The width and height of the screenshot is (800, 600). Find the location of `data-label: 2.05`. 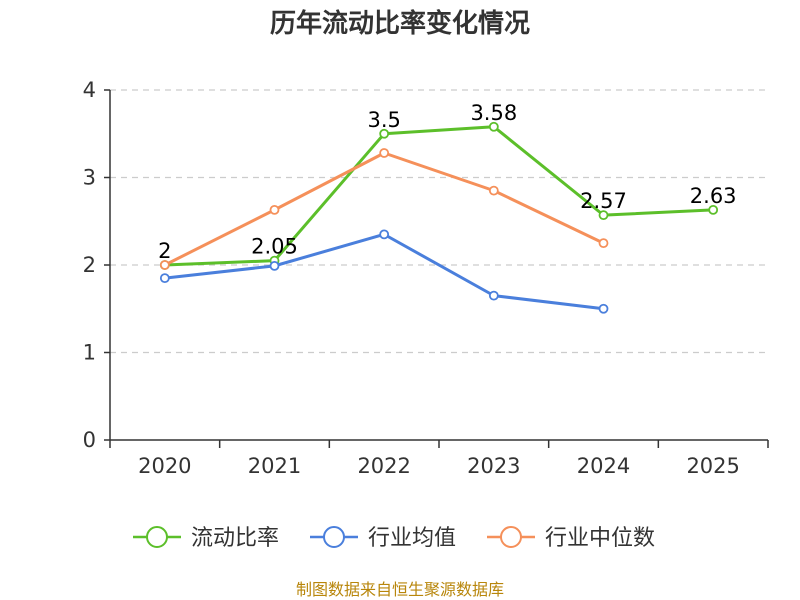

data-label: 2.05 is located at coordinates (274, 247).